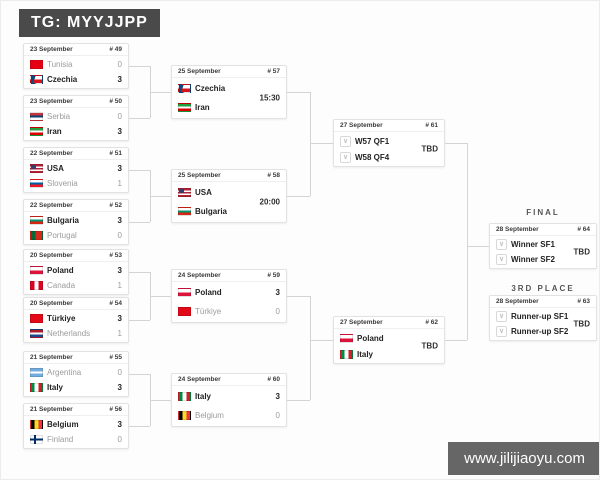  What do you see at coordinates (372, 141) in the screenshot?
I see `team-name: W57 QF1` at bounding box center [372, 141].